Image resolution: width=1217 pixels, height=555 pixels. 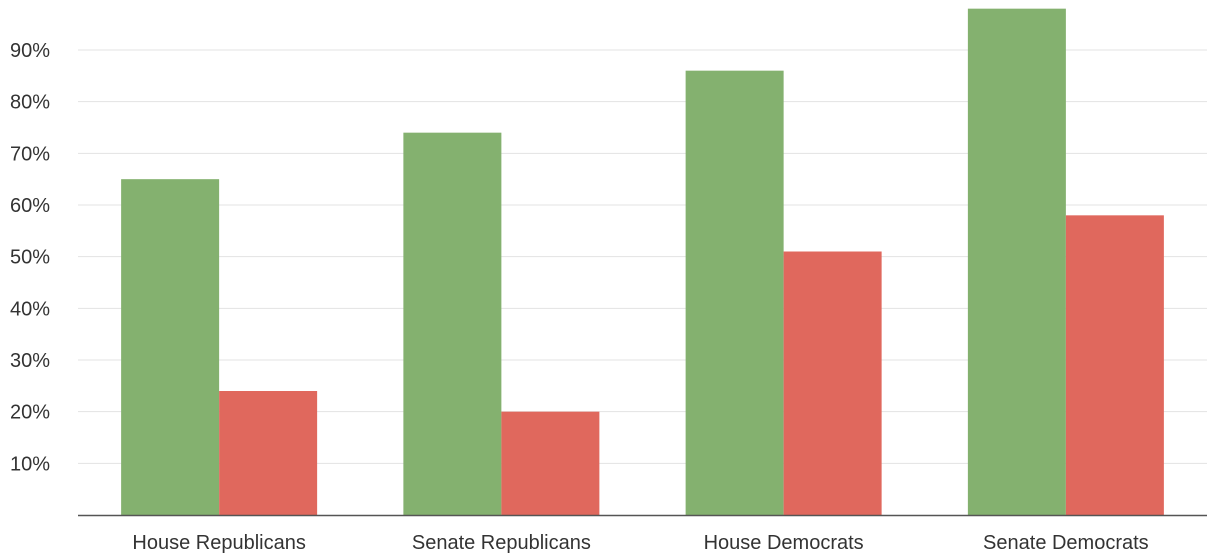 What do you see at coordinates (30, 206) in the screenshot?
I see `y-tick-label: 60%` at bounding box center [30, 206].